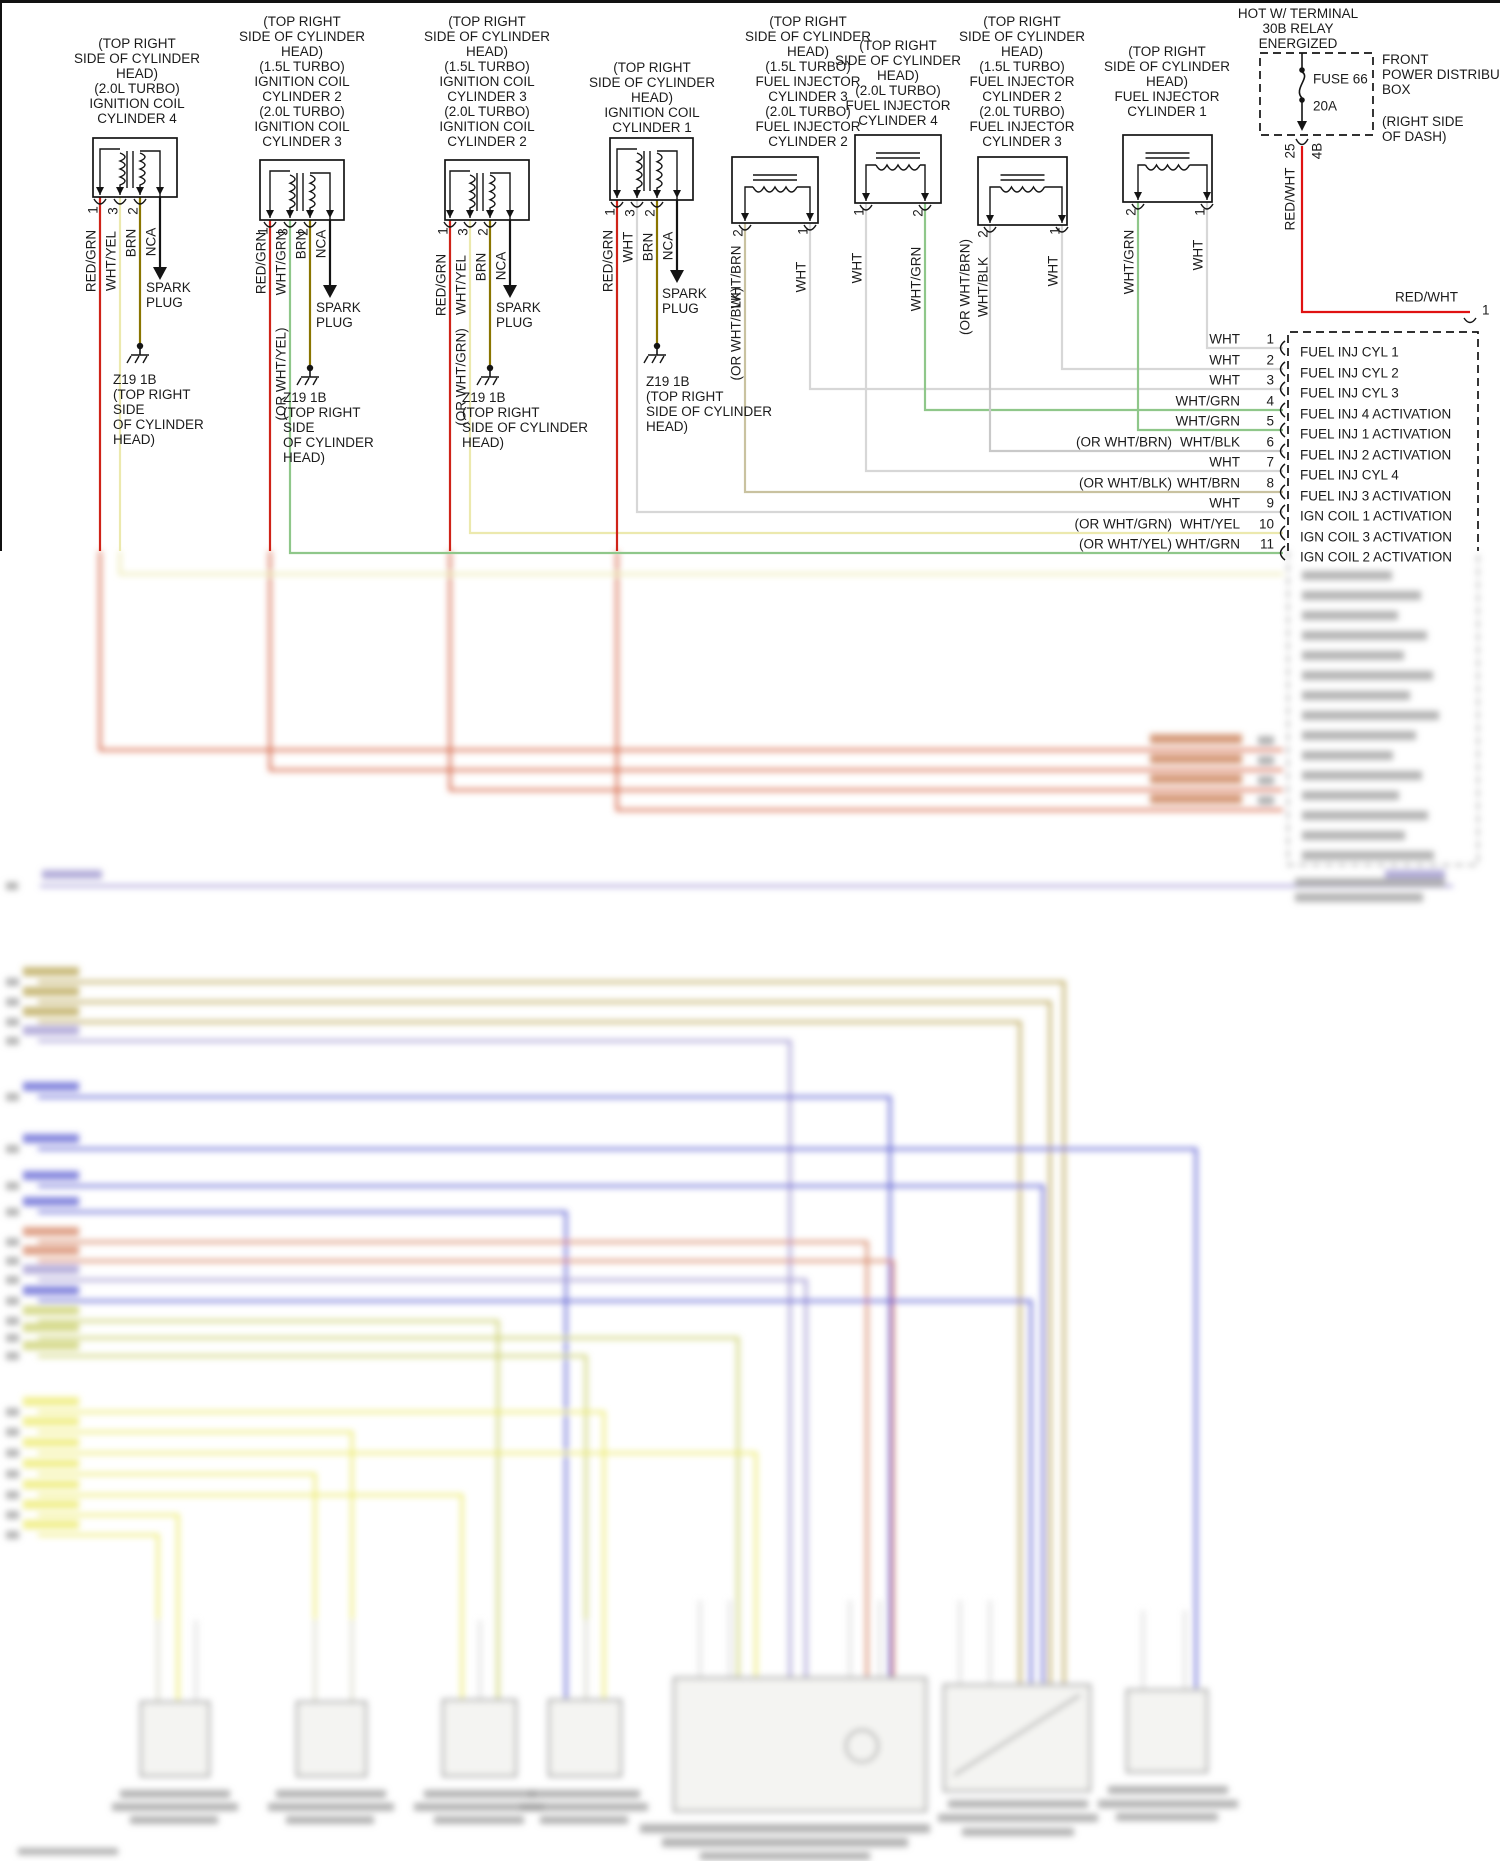  I want to click on wire-label: (OR WHT/YEL), so click(1125, 544).